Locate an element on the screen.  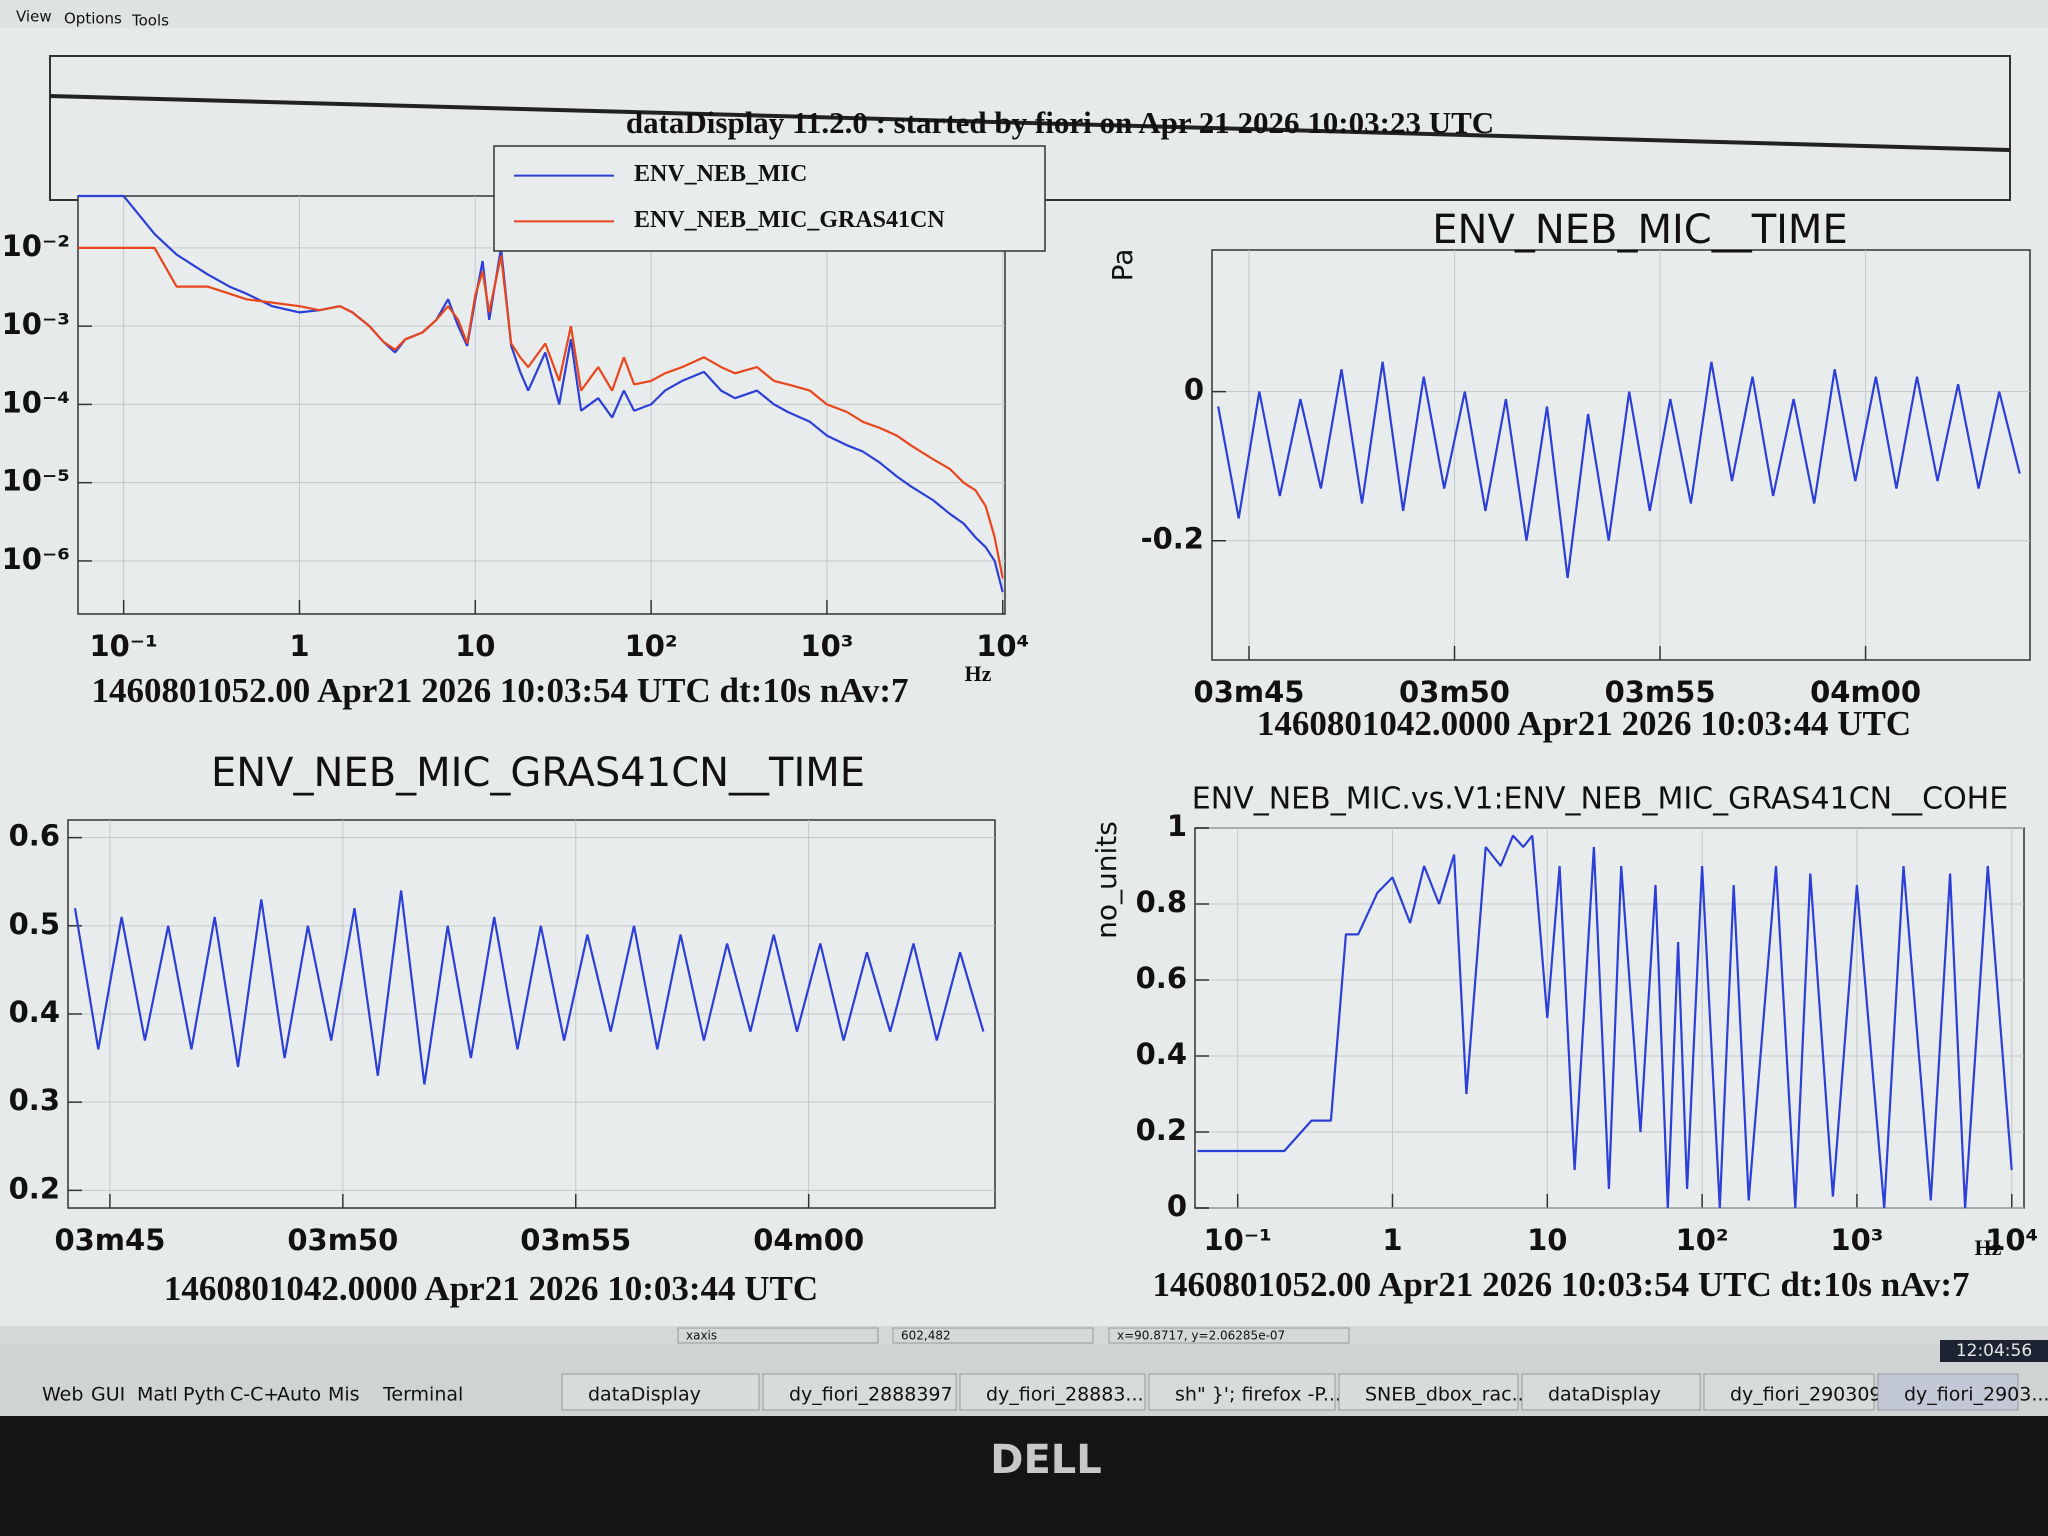
taskbar-item: C-C+ is located at coordinates (254, 1395).